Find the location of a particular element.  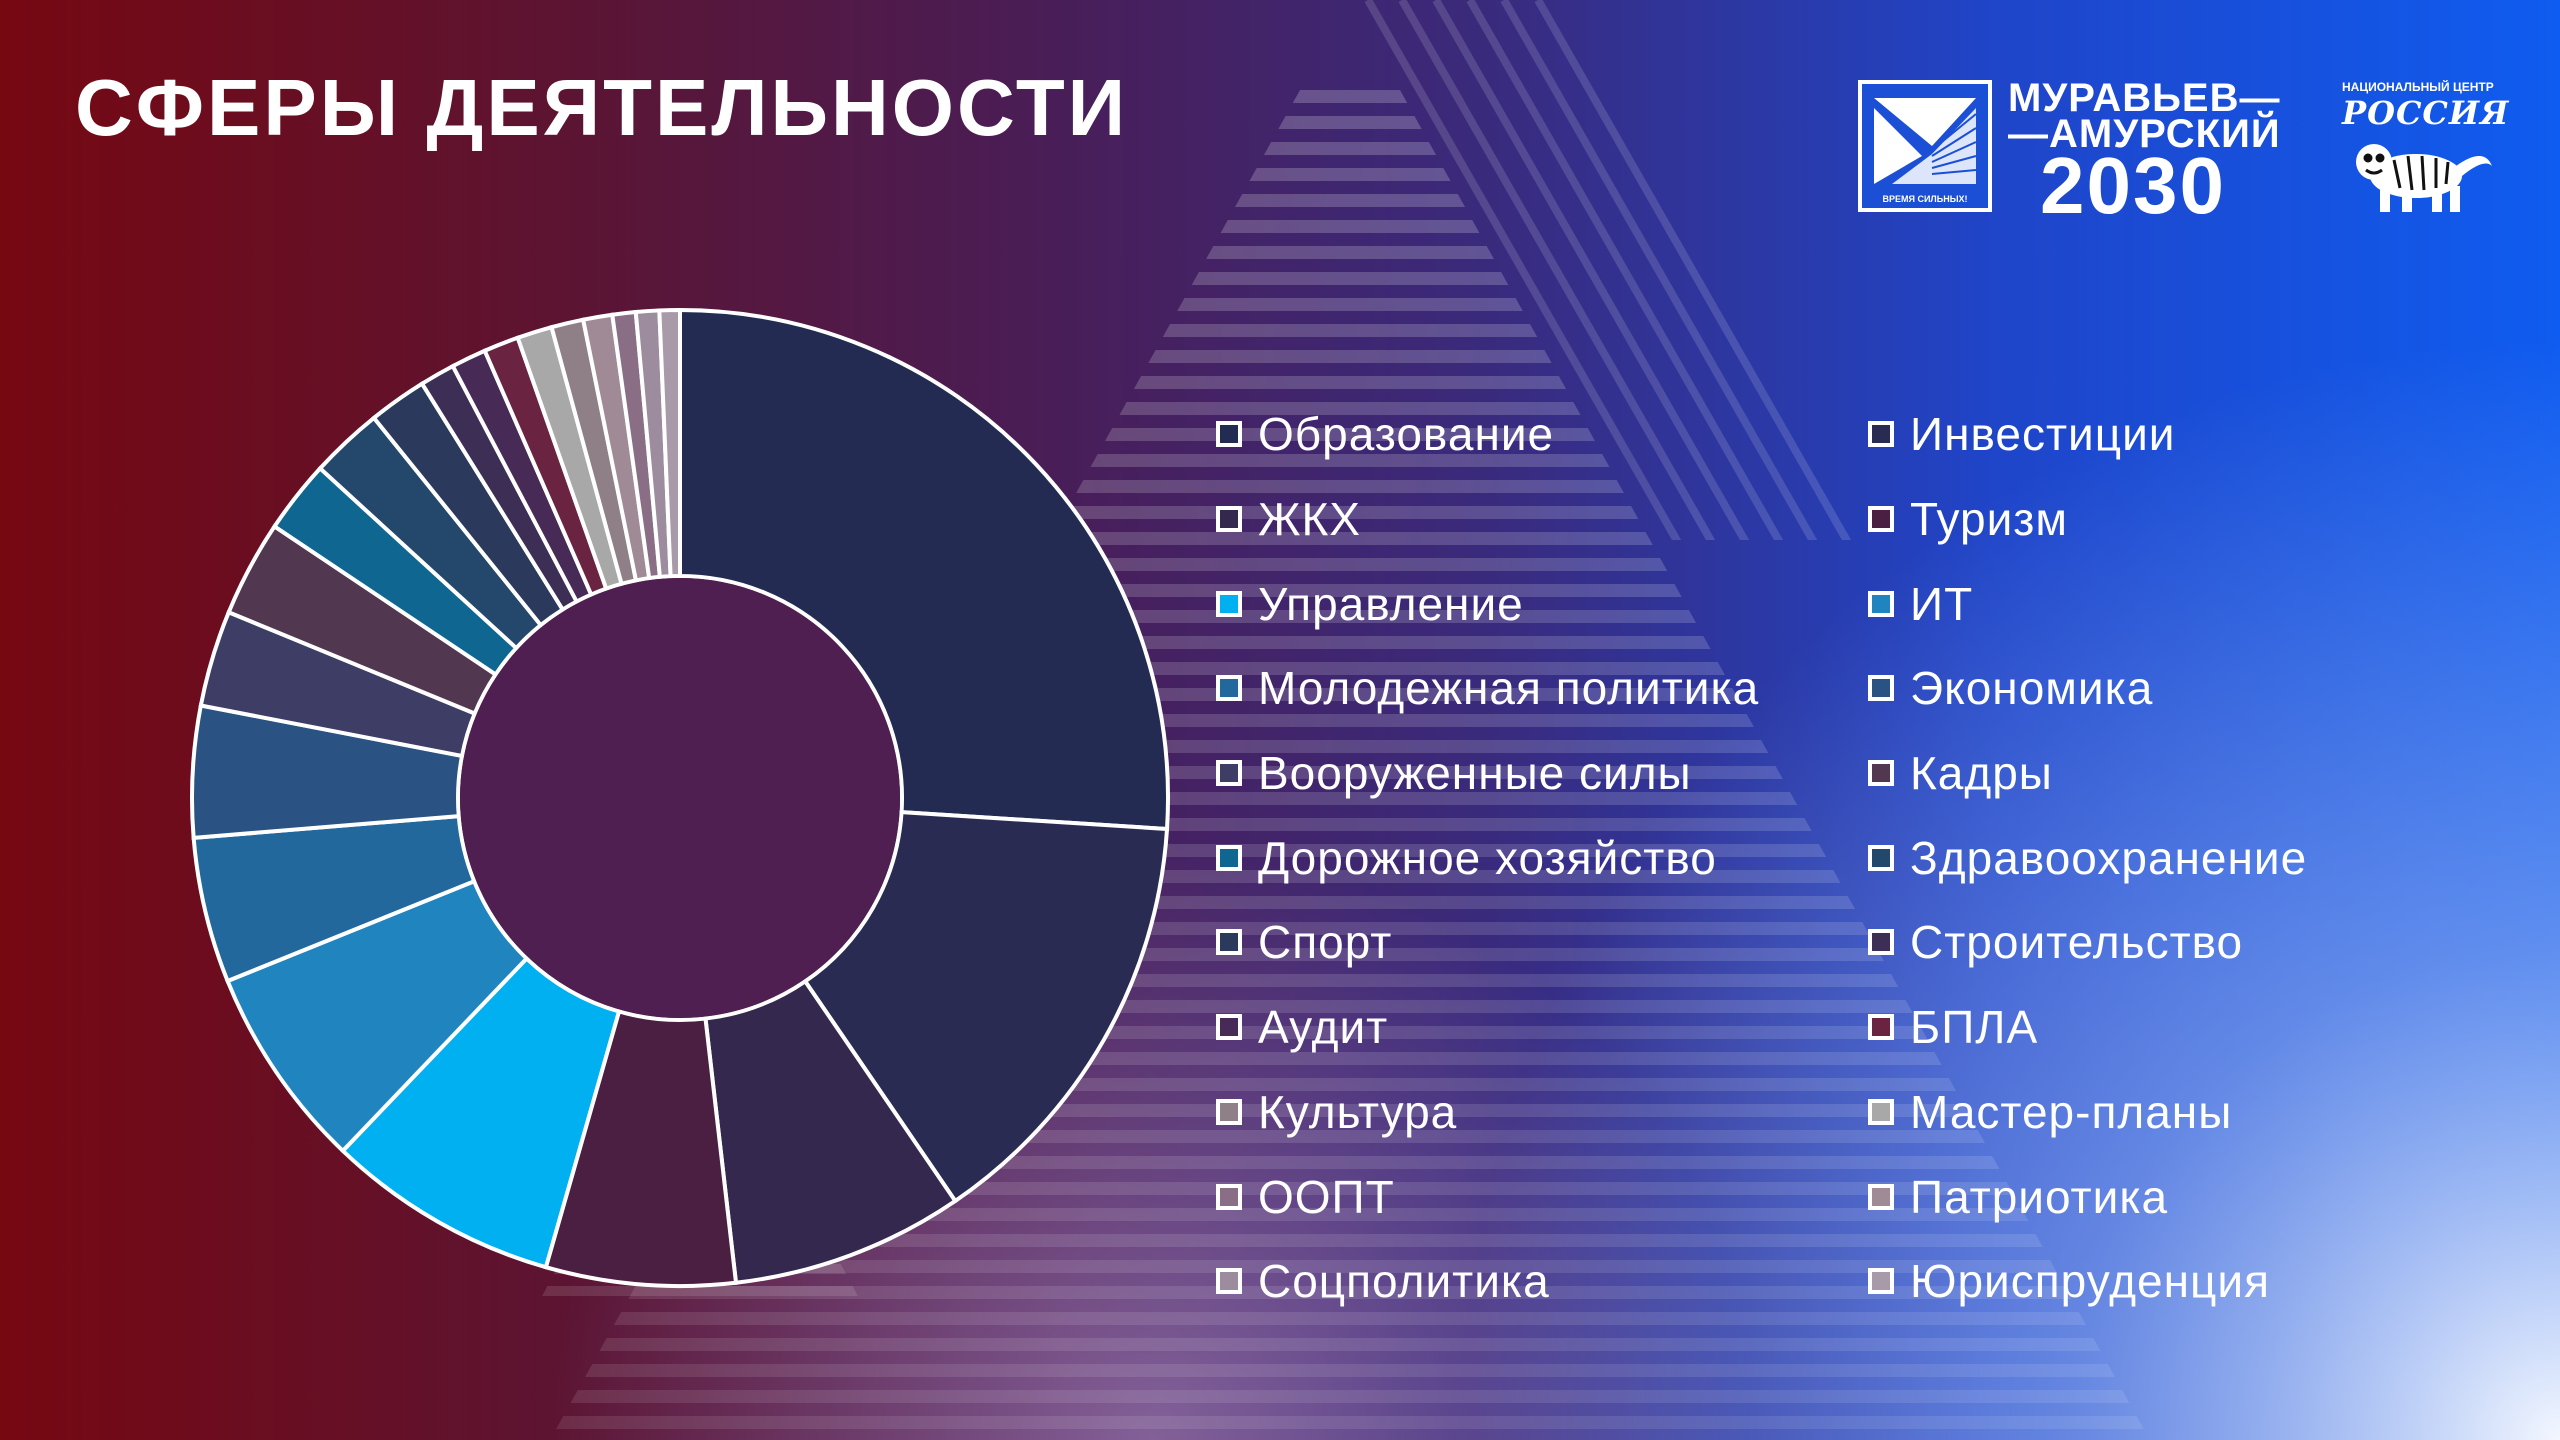

legend-label: Экономика is located at coordinates (2032, 688).